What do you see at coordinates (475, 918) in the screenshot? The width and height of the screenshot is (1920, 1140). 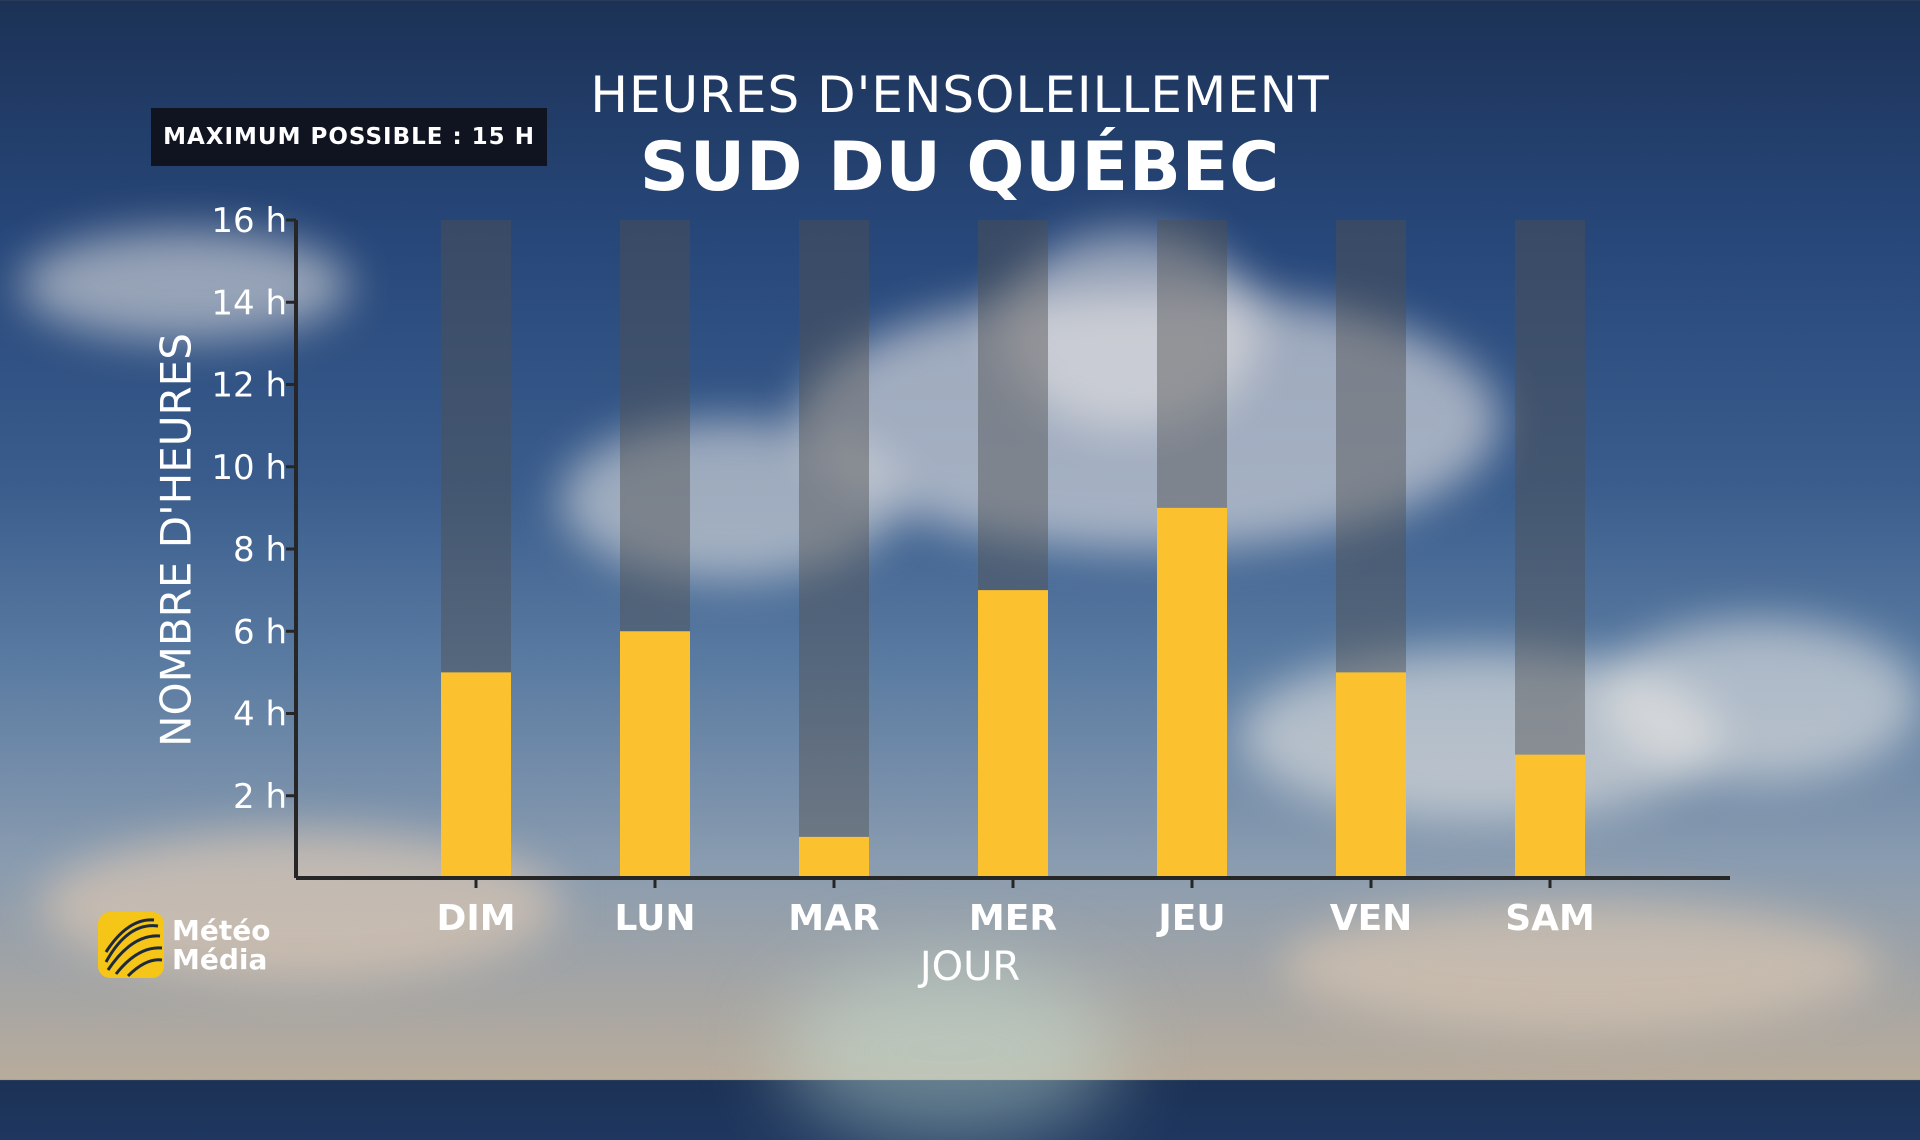 I see `x-tick-label: DIM` at bounding box center [475, 918].